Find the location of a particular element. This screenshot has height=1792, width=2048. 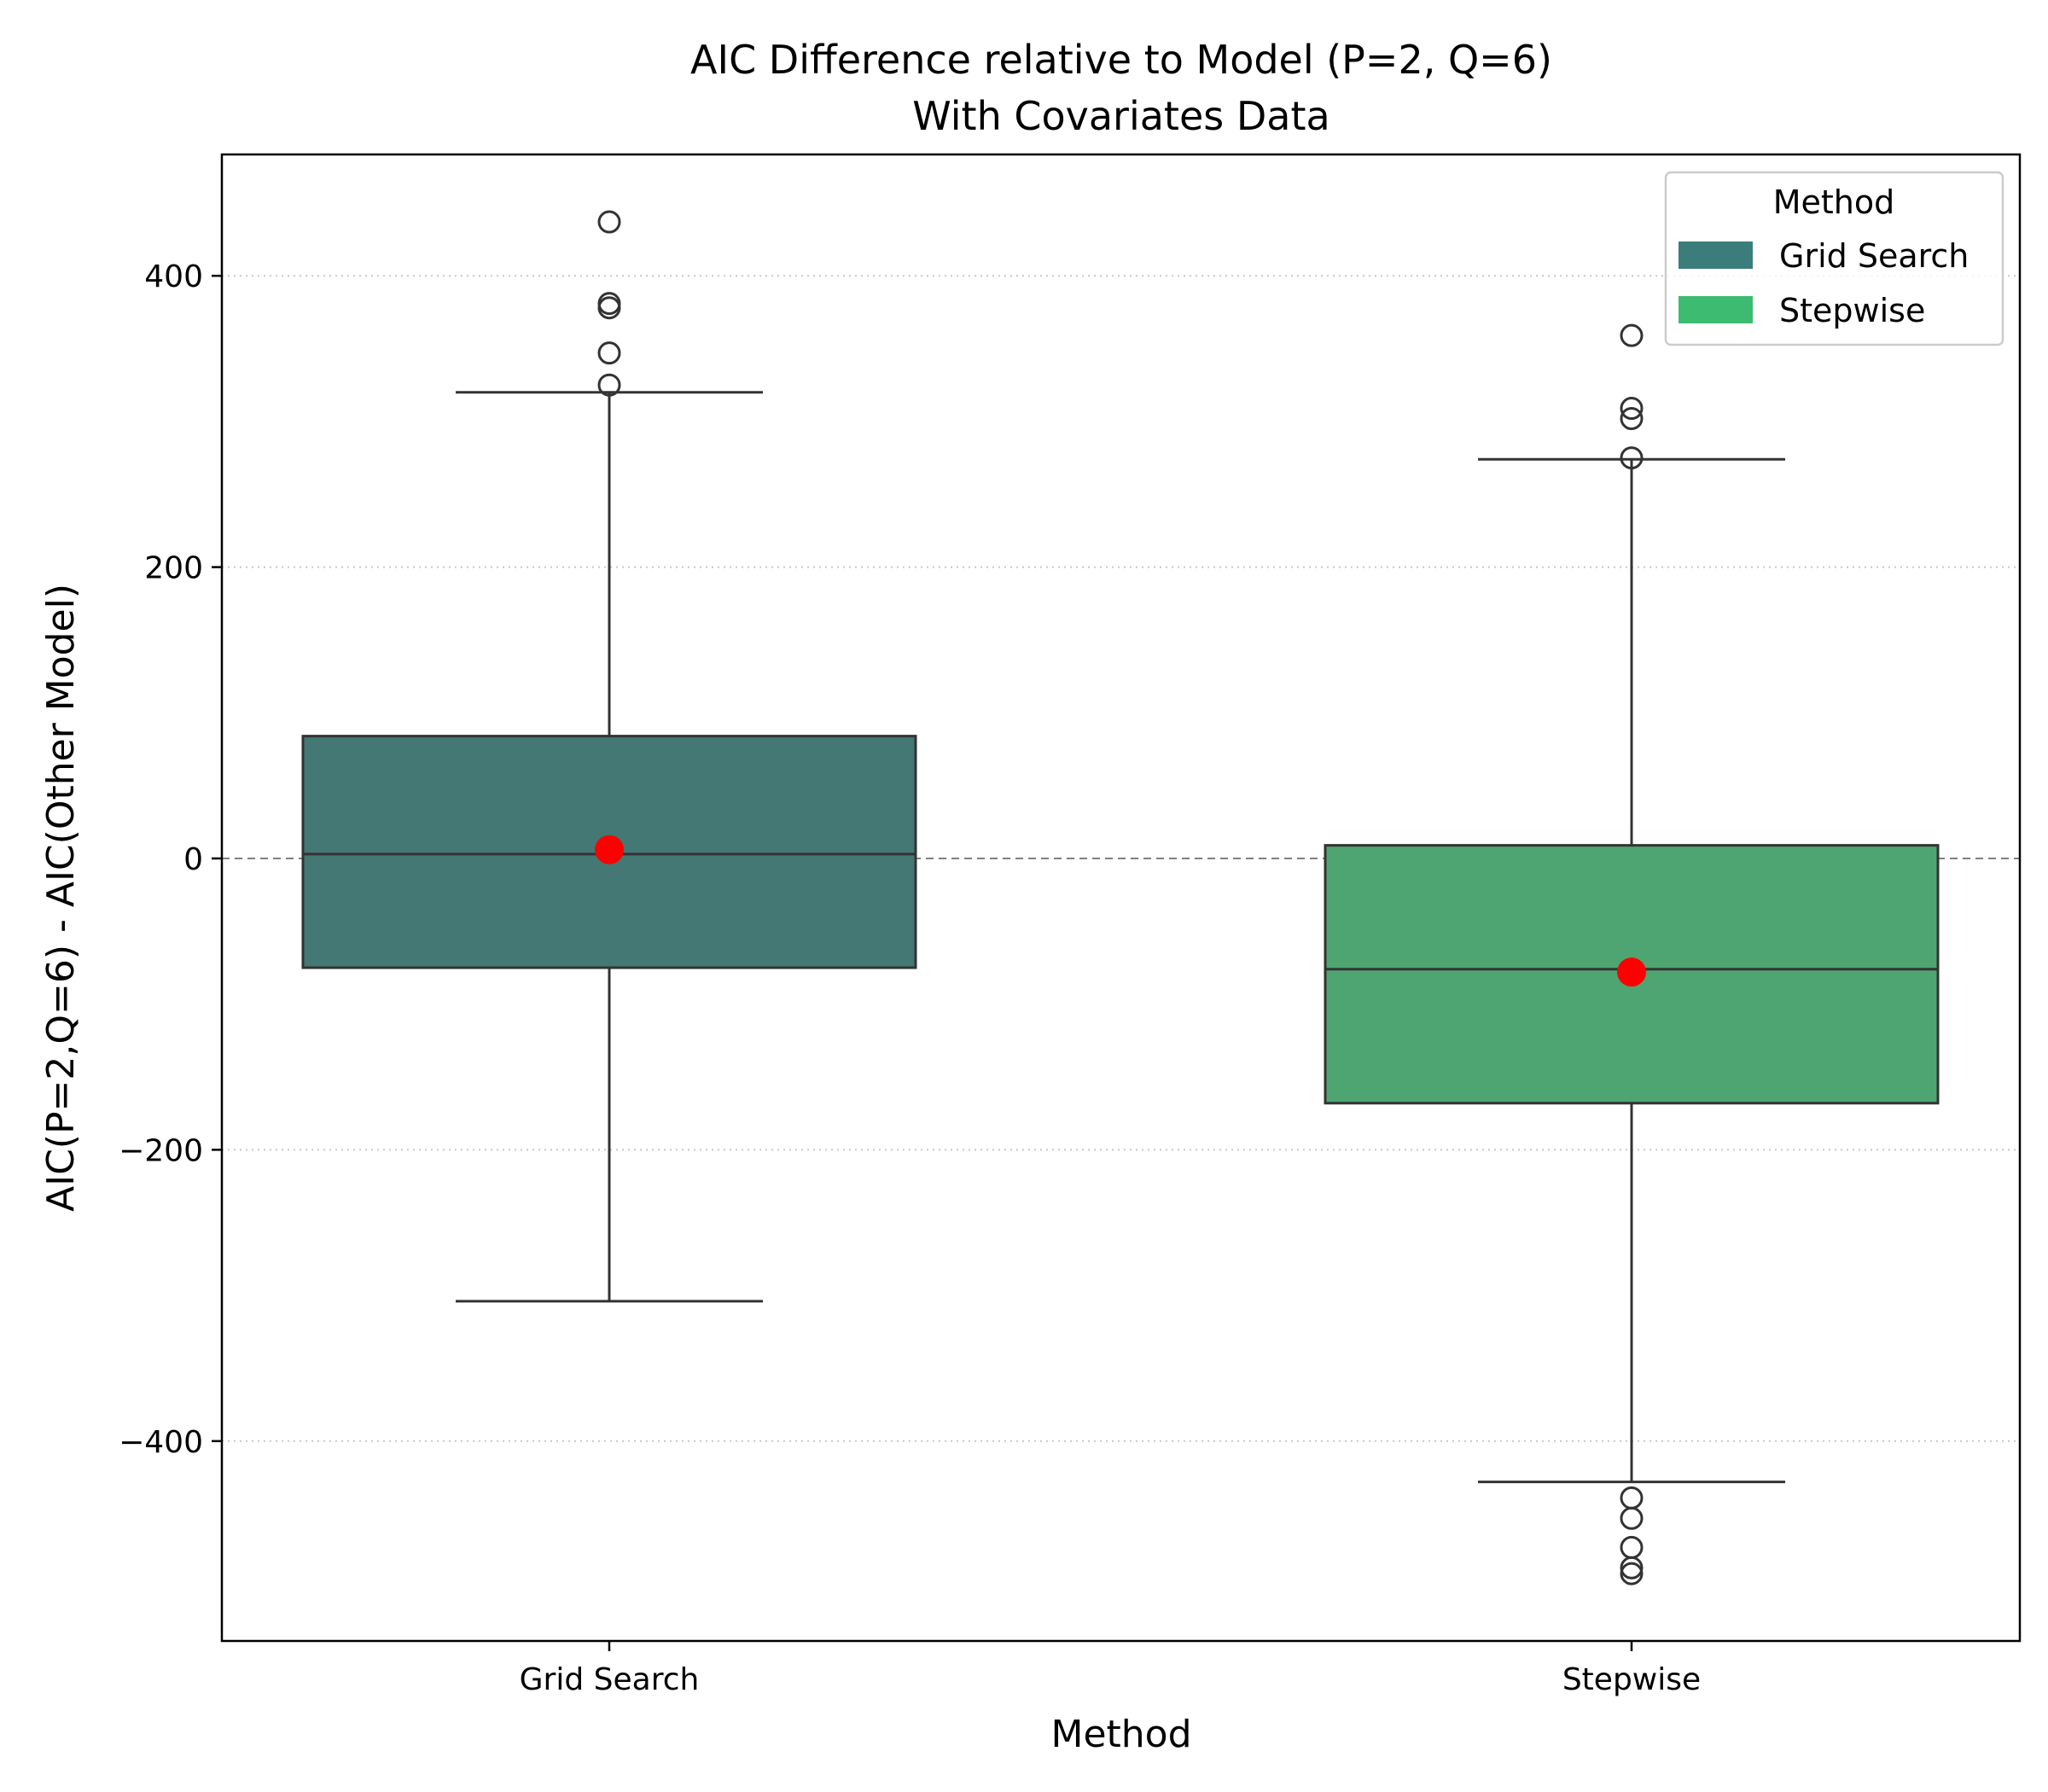

legend-swatch-stepwise is located at coordinates (1716, 309).